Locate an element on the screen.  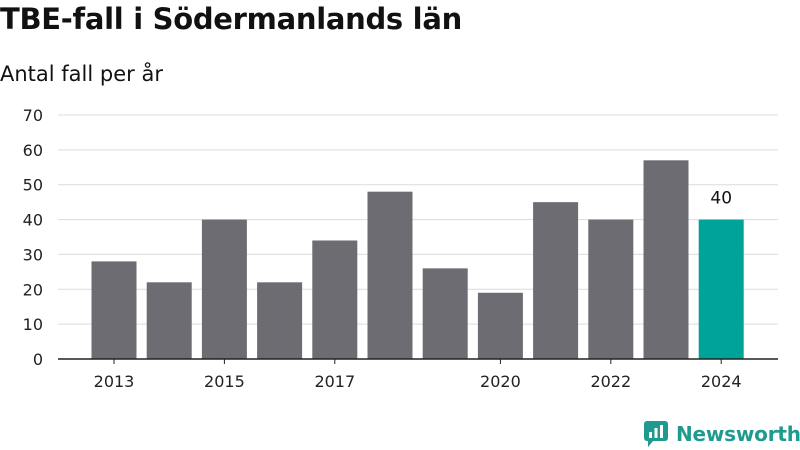
bar-2023 is located at coordinates (666, 259).